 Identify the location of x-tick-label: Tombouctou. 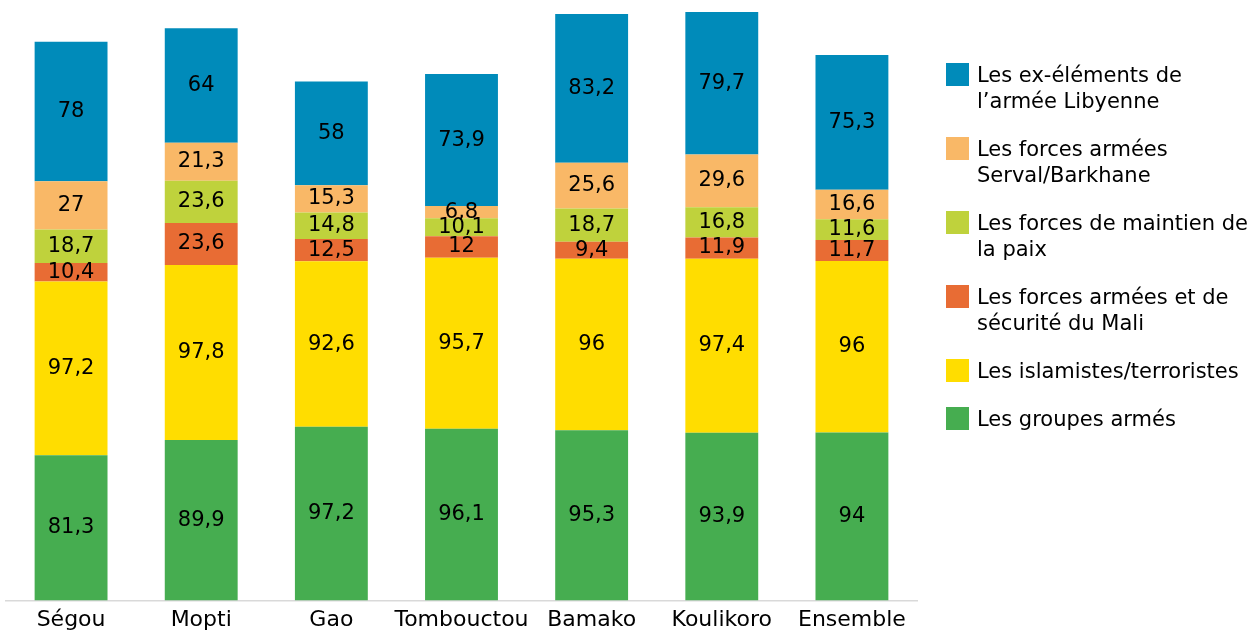
(461, 618).